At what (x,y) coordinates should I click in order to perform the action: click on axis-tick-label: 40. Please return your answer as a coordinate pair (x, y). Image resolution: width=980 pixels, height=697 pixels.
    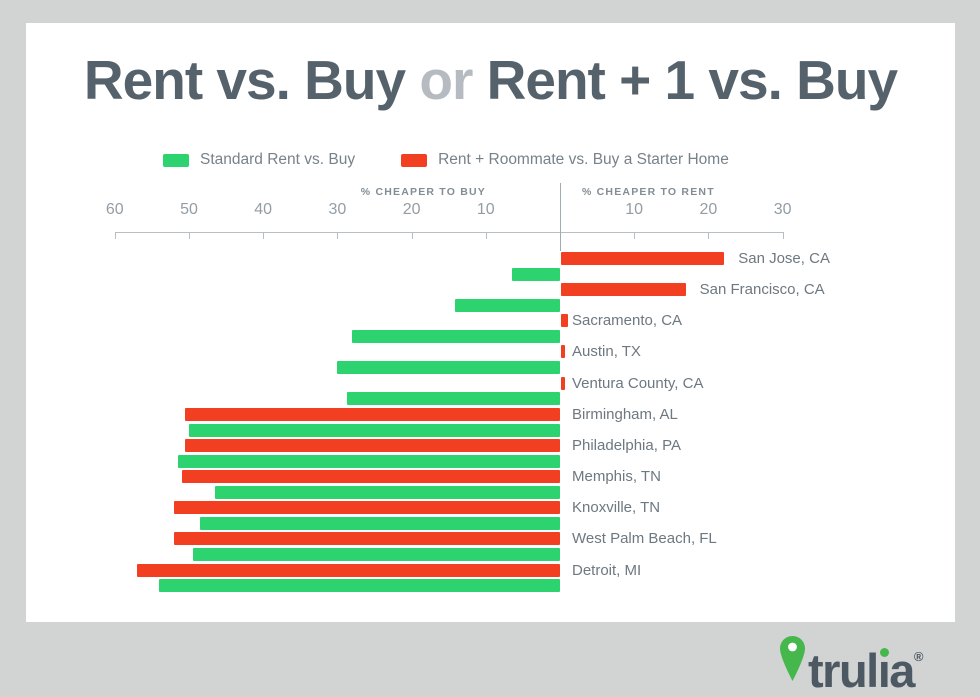
    Looking at the image, I should click on (263, 209).